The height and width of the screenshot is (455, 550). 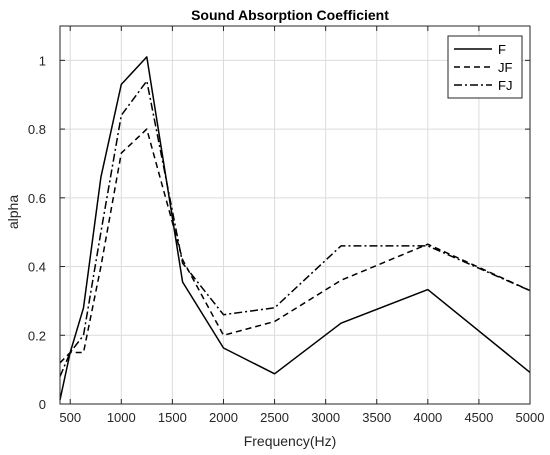 I want to click on legend-label-fj: FJ, so click(x=505, y=85).